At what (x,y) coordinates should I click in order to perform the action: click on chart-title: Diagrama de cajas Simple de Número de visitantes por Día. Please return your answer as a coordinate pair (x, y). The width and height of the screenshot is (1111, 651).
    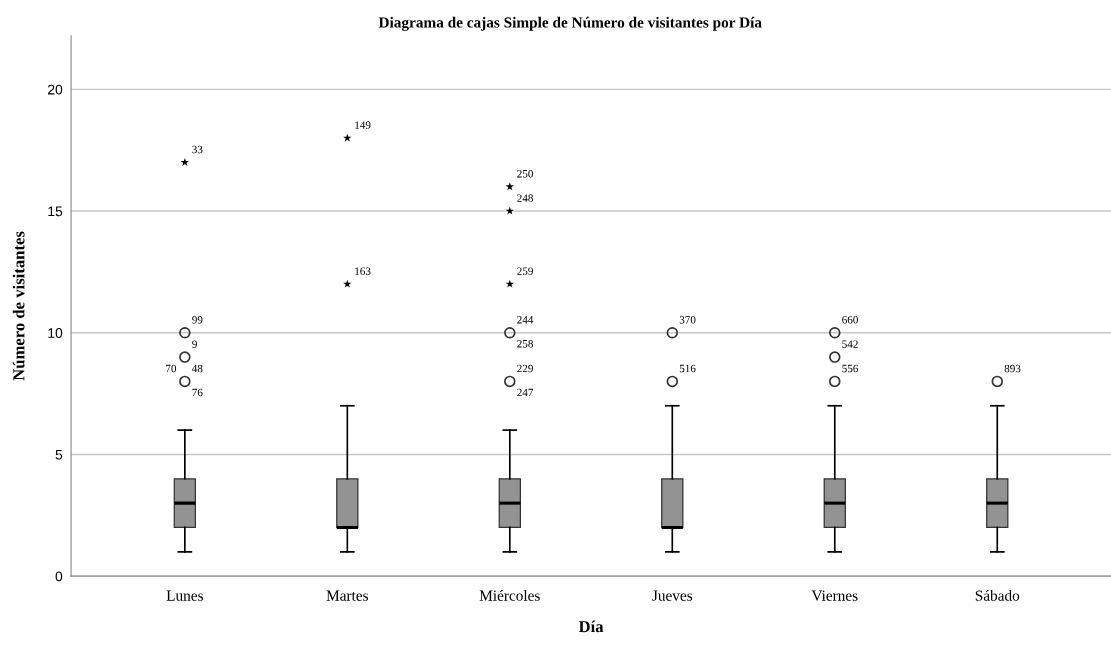
    Looking at the image, I should click on (570, 23).